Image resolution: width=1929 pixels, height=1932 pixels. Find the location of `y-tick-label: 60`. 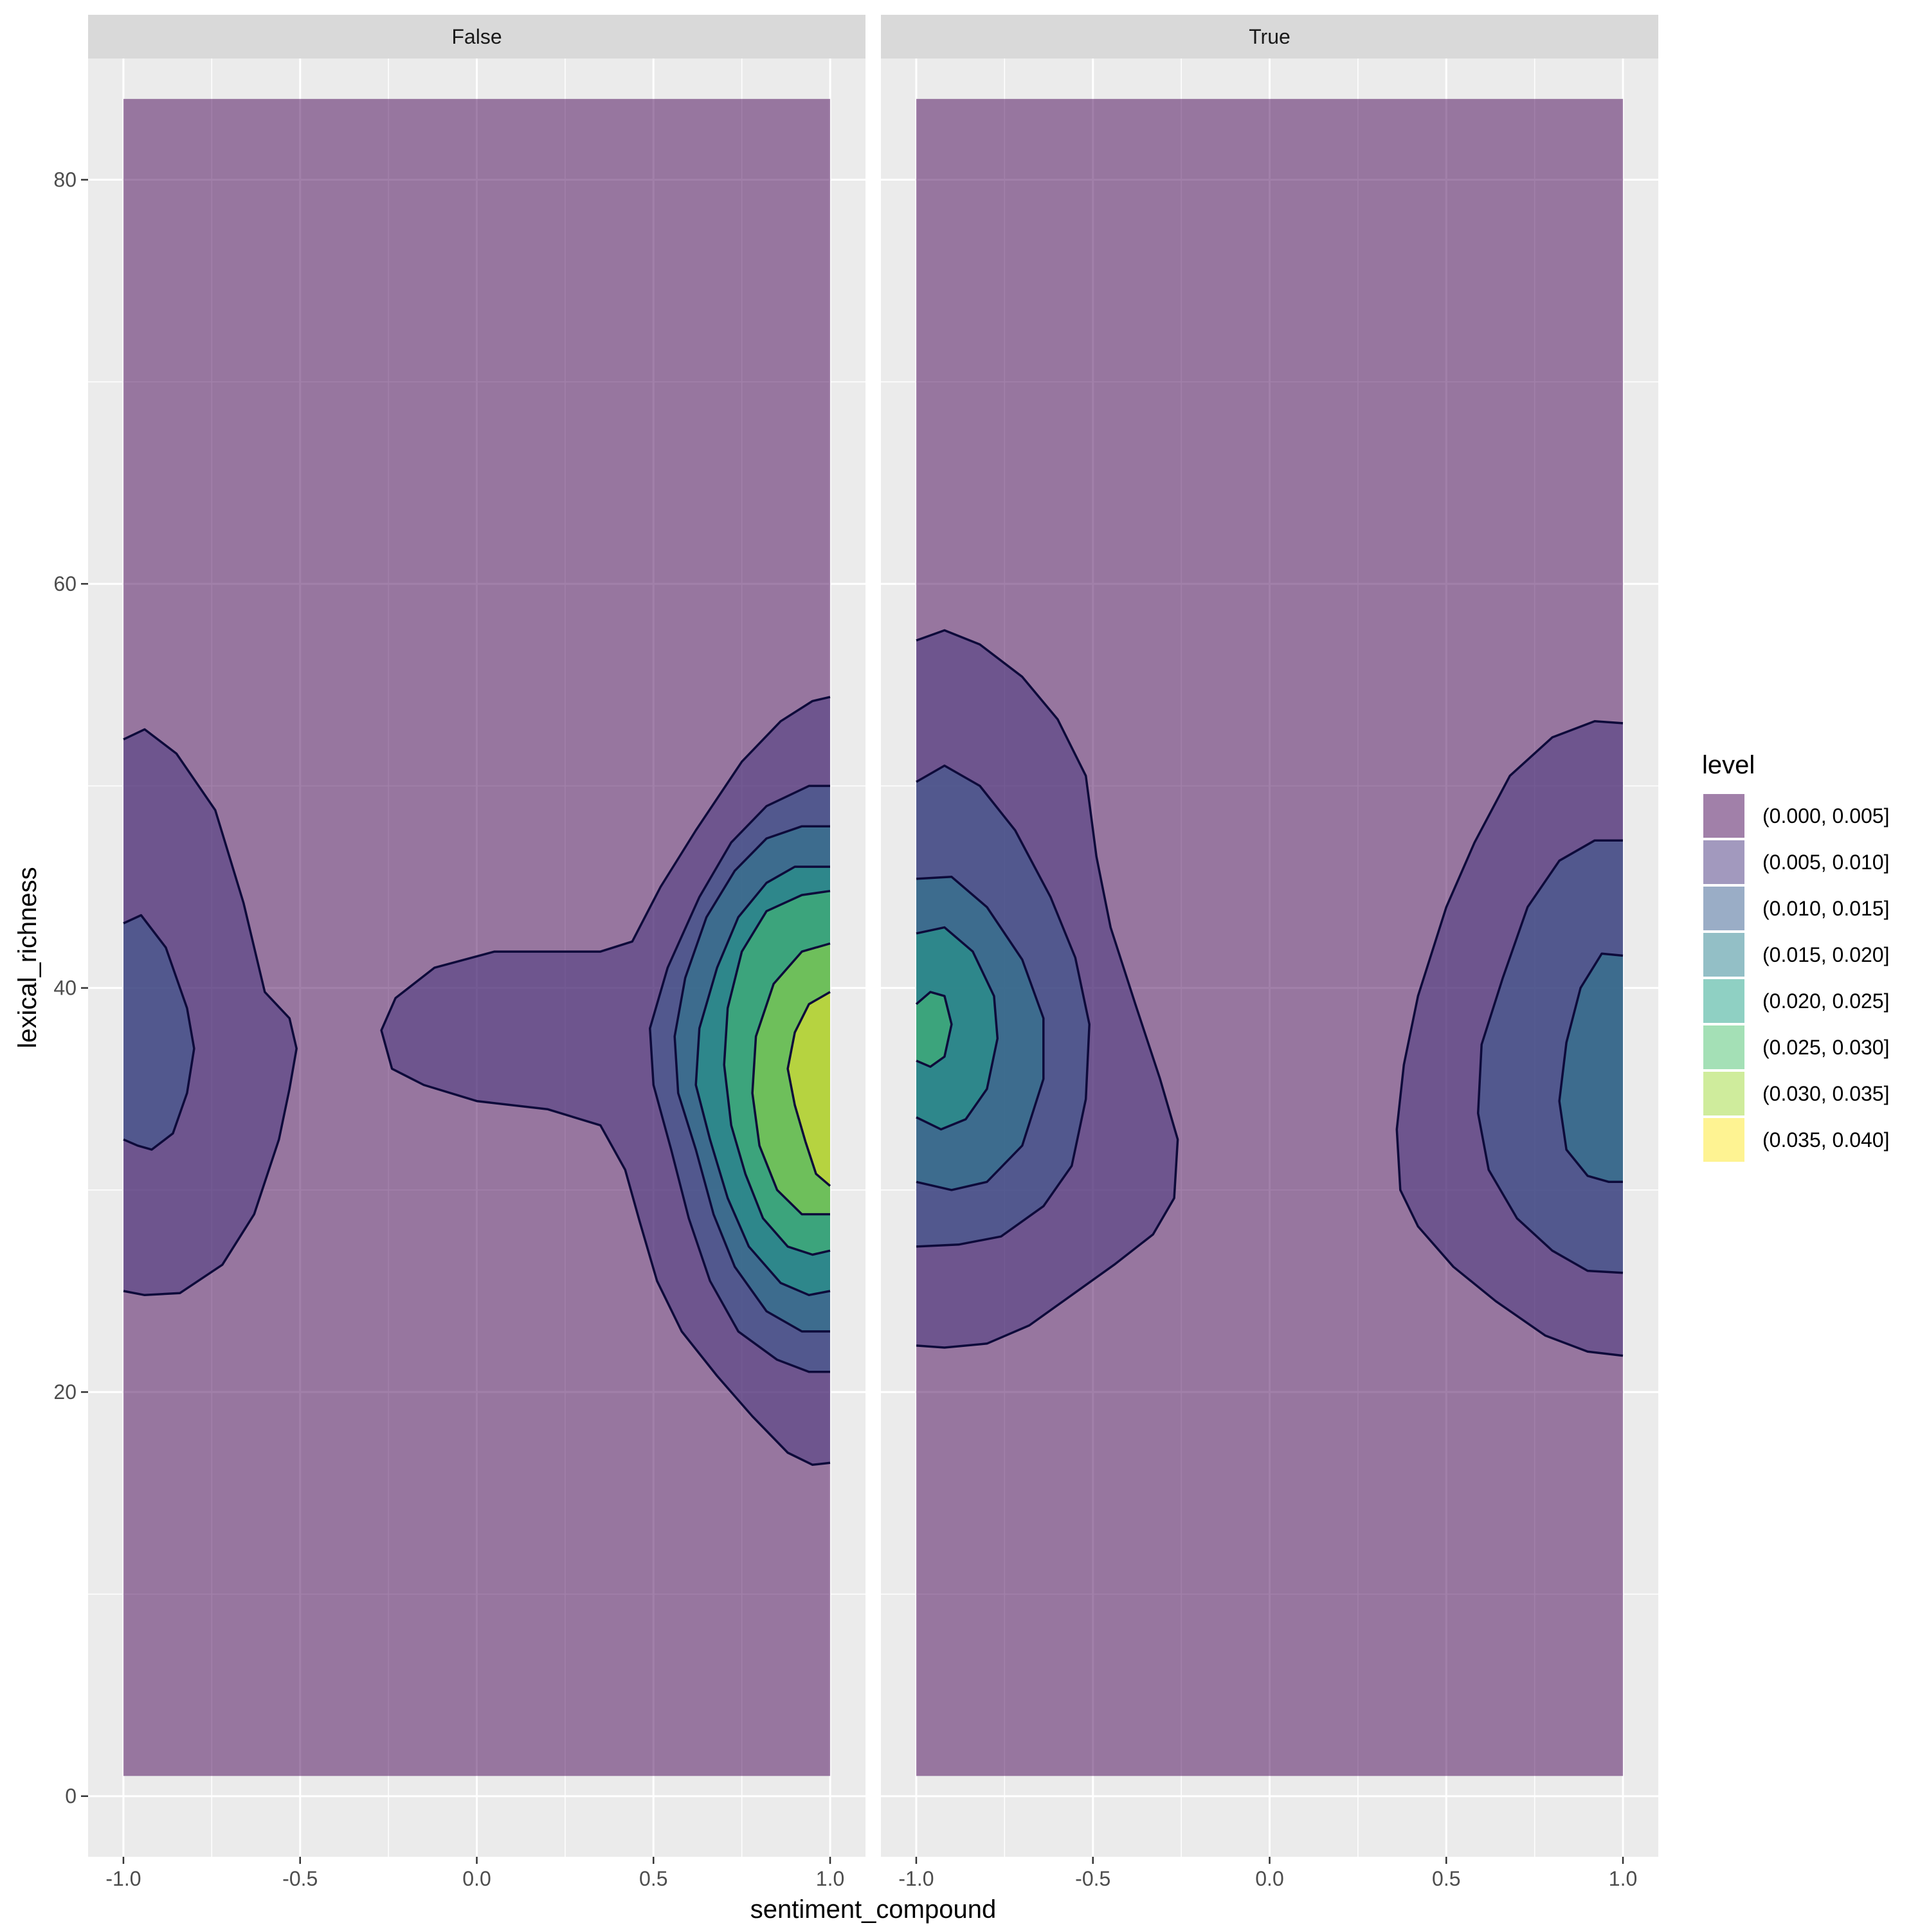

y-tick-label: 60 is located at coordinates (65, 583).